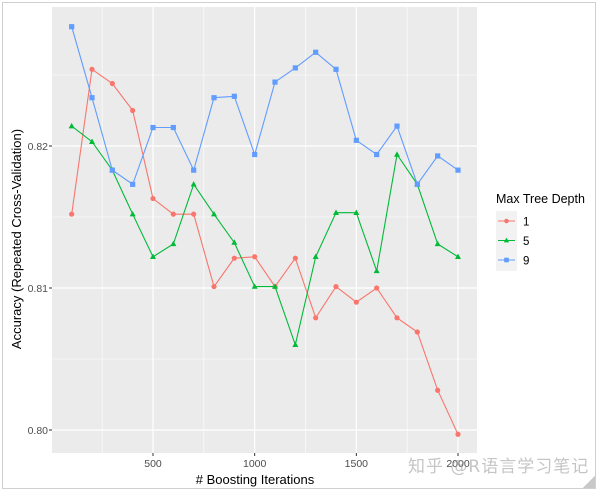 The height and width of the screenshot is (494, 600). I want to click on resize-grip-icon, so click(589, 482).